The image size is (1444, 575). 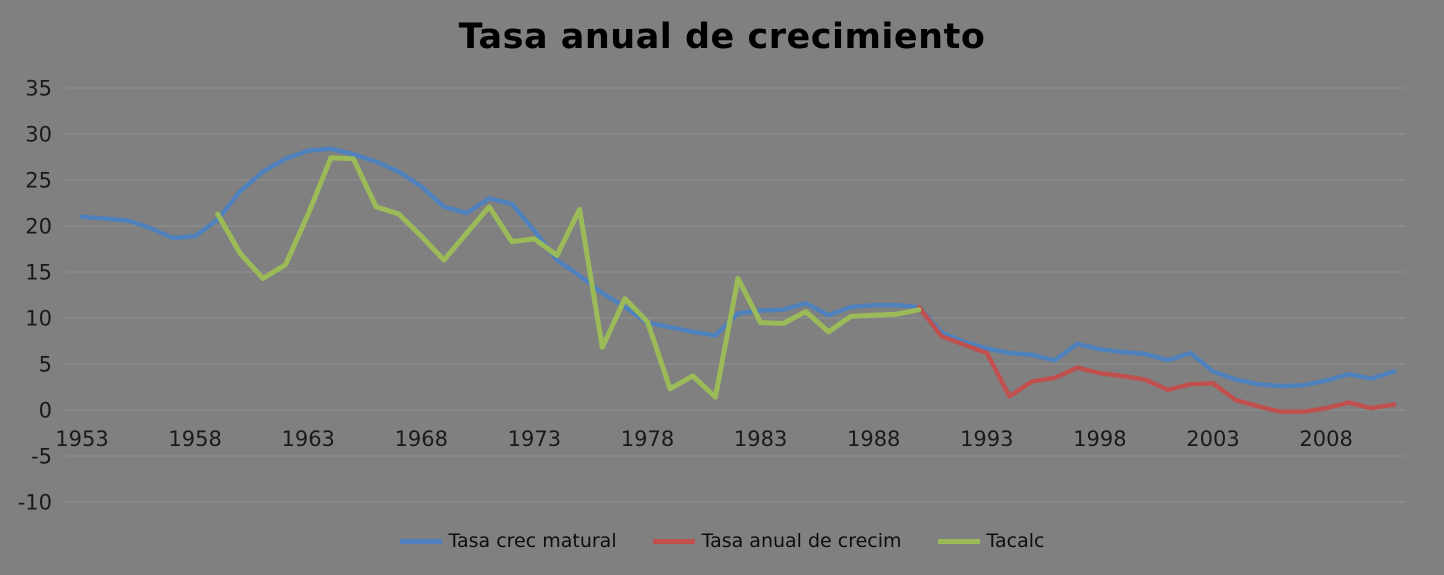 What do you see at coordinates (45, 365) in the screenshot?
I see `y-tick-label: 5` at bounding box center [45, 365].